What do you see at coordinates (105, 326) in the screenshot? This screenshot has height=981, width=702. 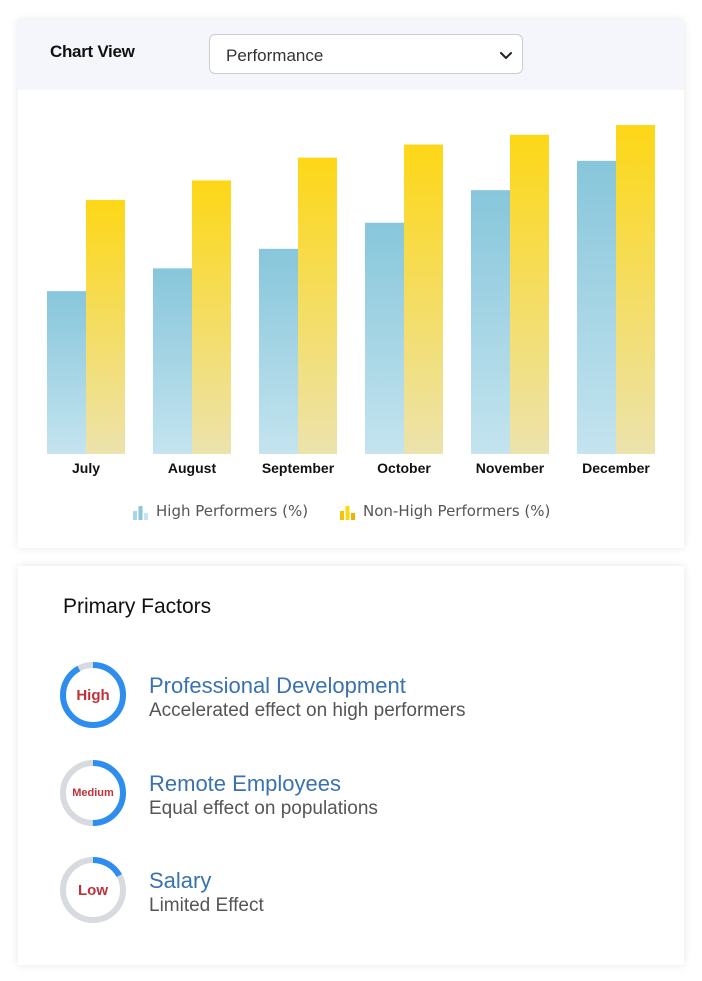 I see `bar-non-high-performers-july` at bounding box center [105, 326].